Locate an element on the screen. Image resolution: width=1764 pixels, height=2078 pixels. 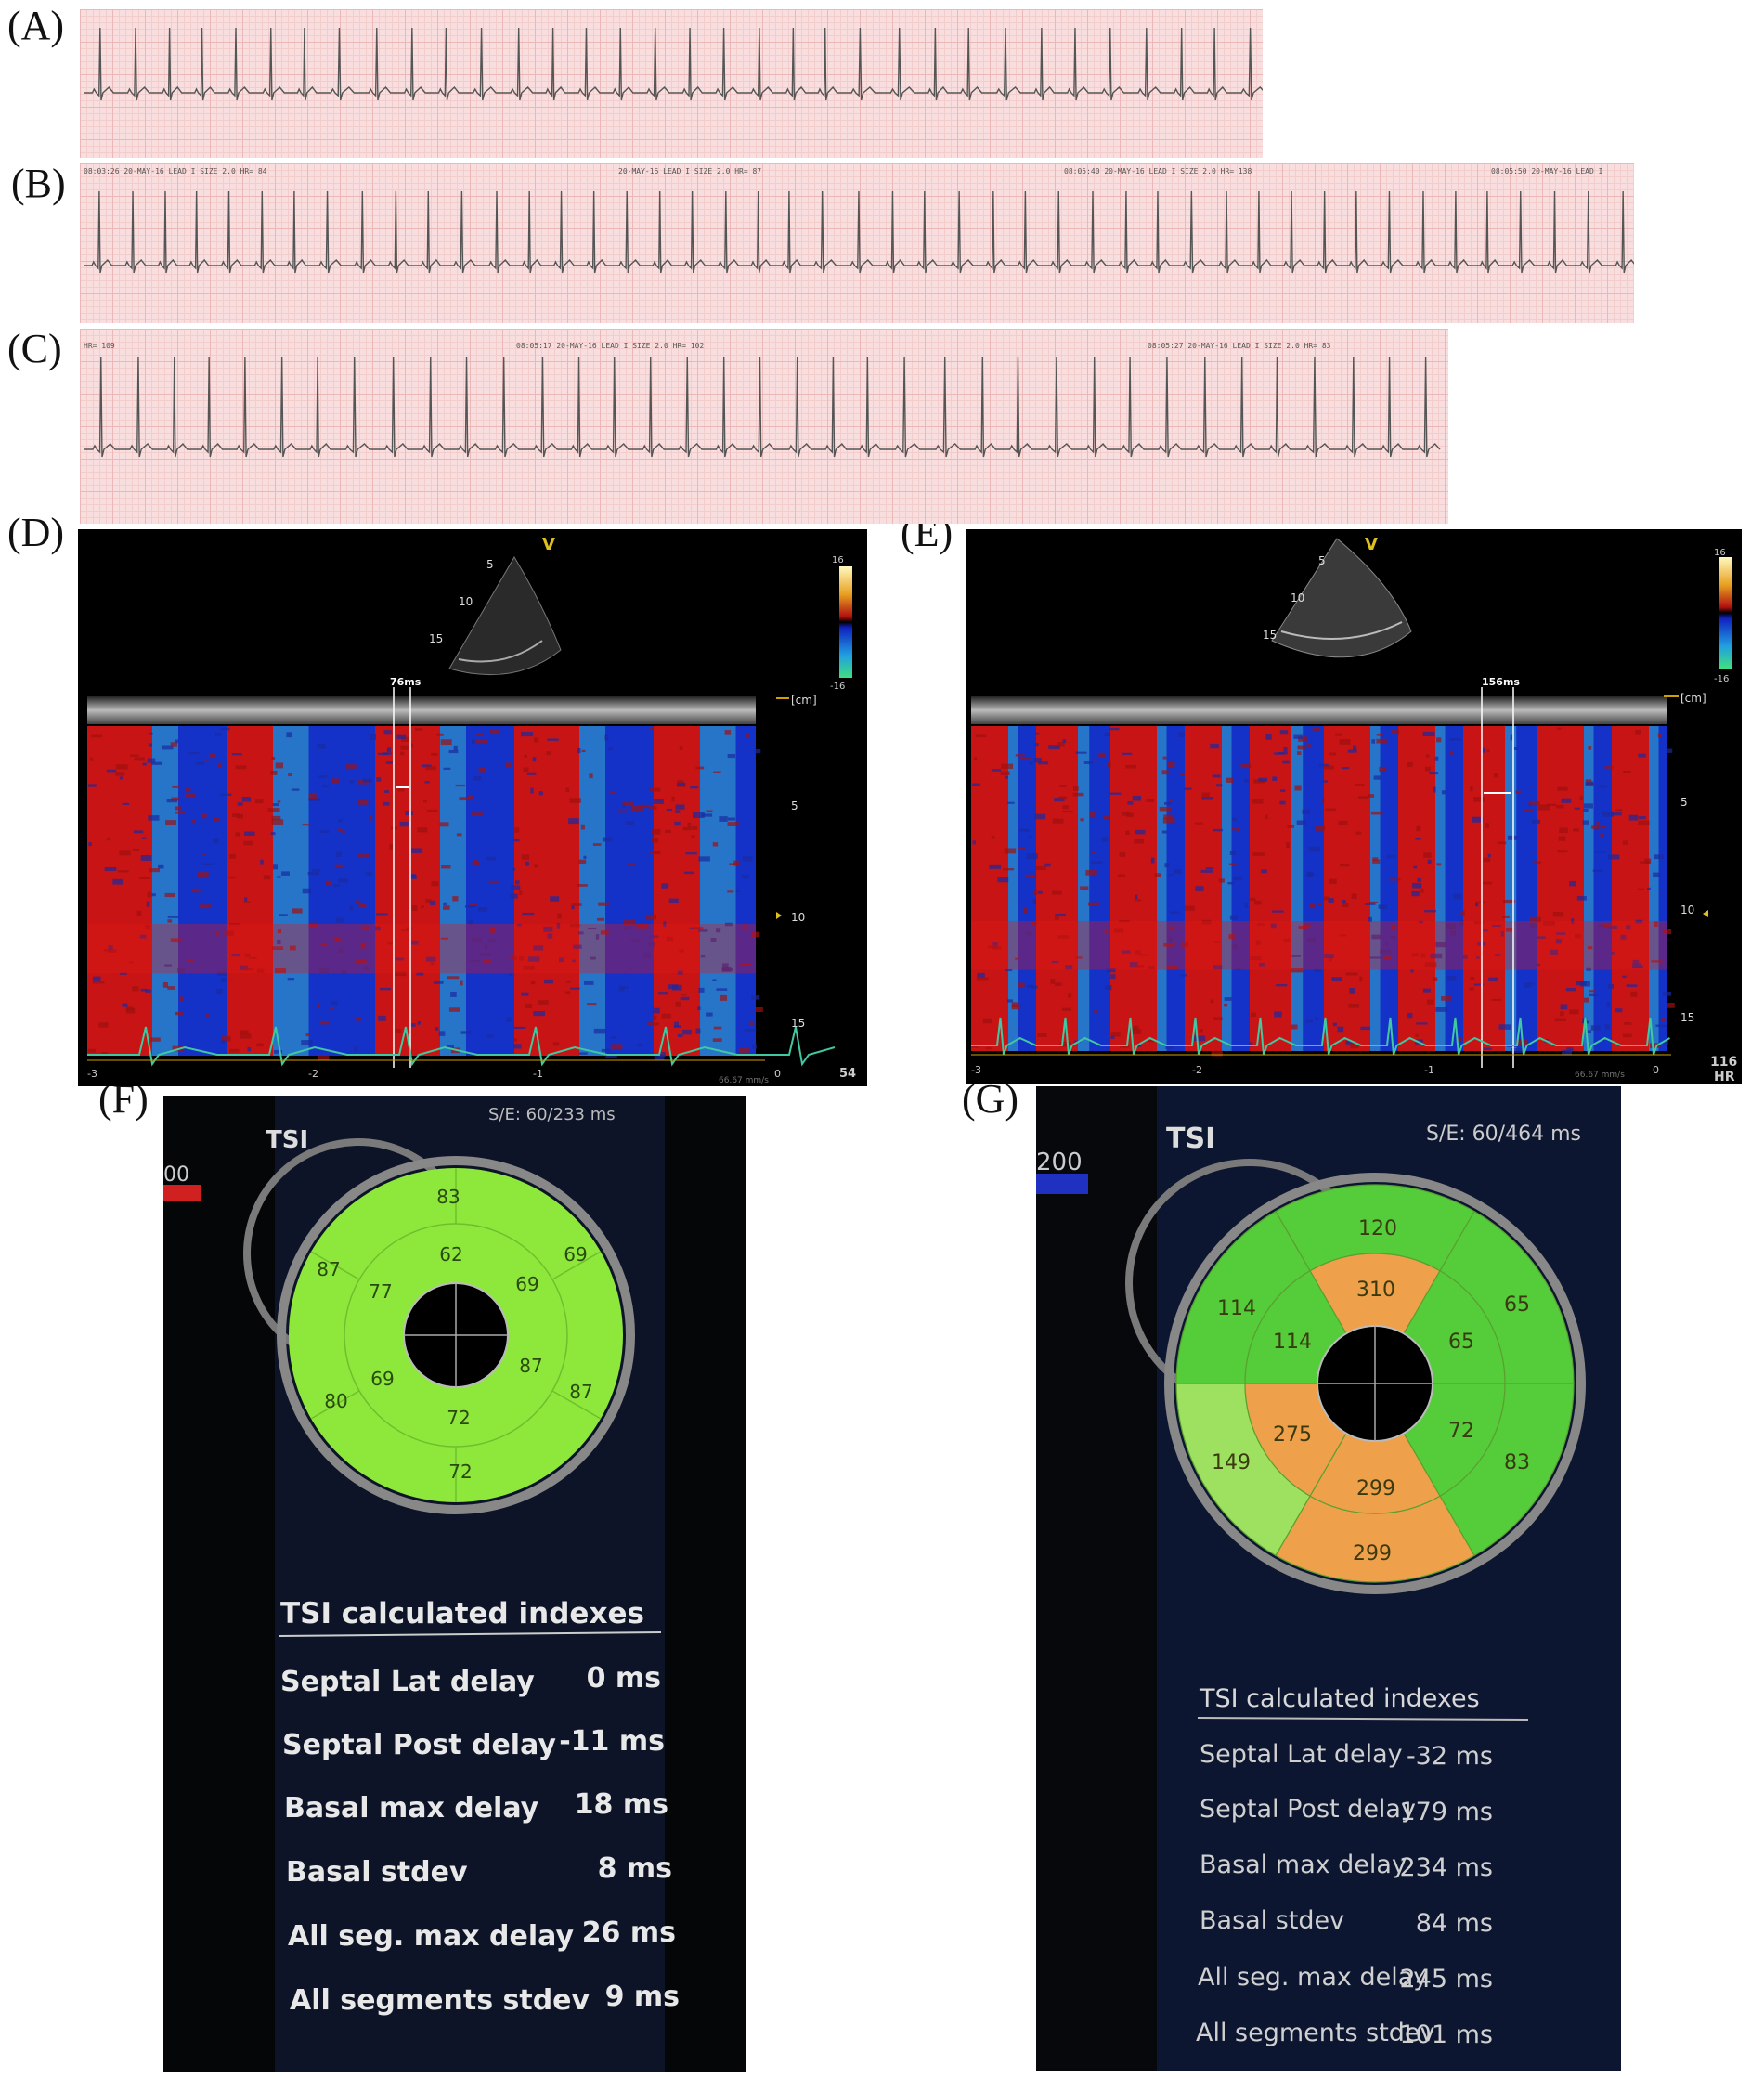
tsi-f-index-value-4: 26 ms is located at coordinates (629, 1932).